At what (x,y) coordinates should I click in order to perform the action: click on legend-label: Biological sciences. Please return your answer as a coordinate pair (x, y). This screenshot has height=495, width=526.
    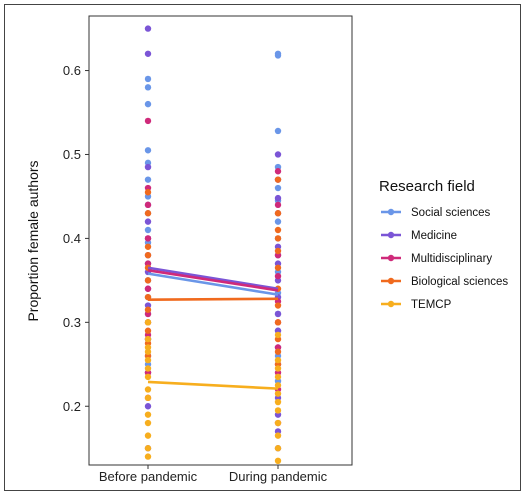
    Looking at the image, I should click on (459, 282).